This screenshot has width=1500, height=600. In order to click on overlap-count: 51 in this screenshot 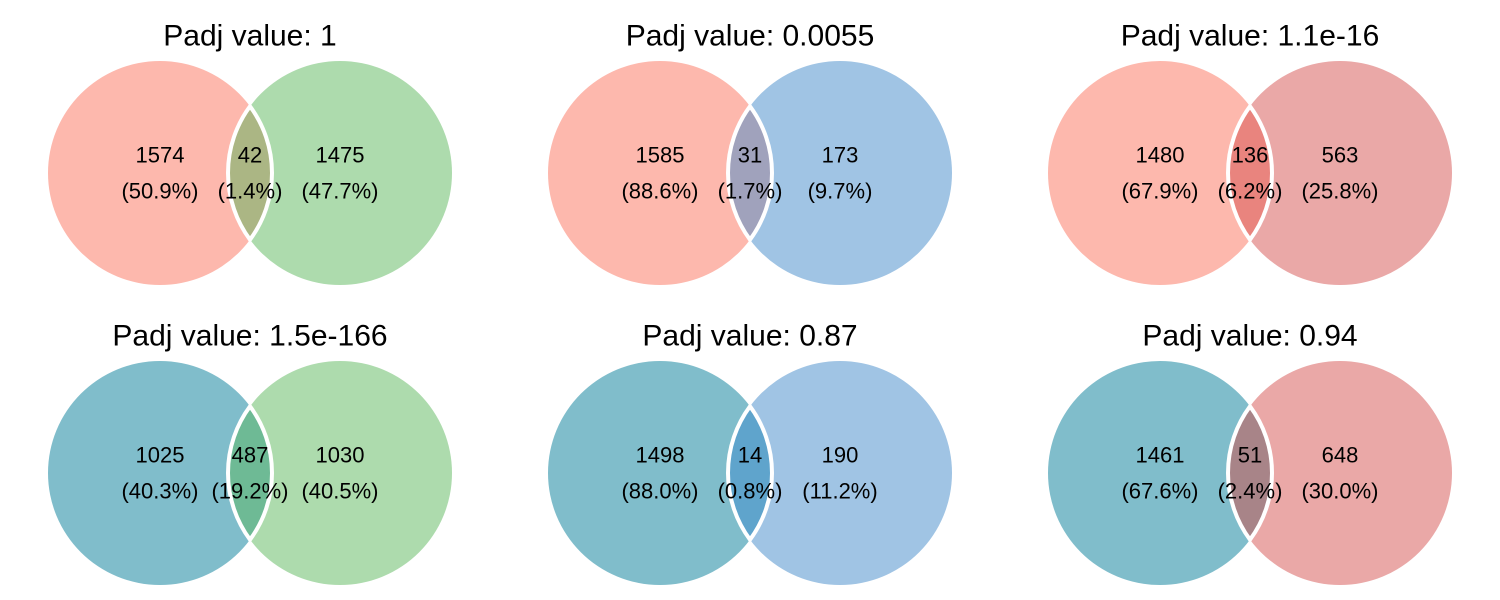, I will do `click(1250, 455)`.